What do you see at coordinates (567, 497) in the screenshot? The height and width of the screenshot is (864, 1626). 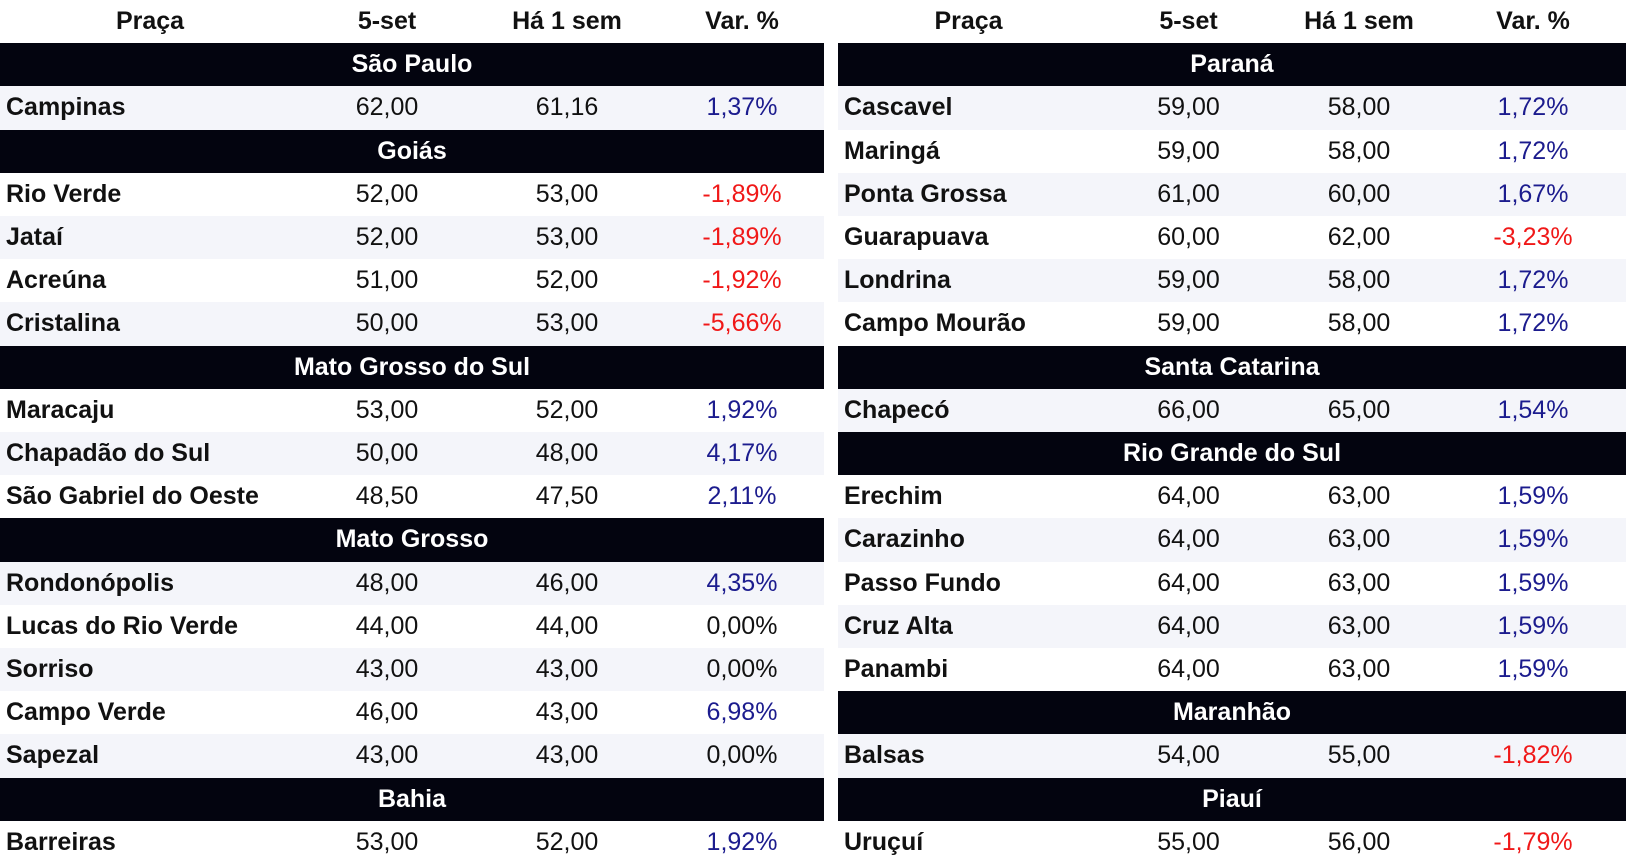 I see `price-week-ago: 47,50` at bounding box center [567, 497].